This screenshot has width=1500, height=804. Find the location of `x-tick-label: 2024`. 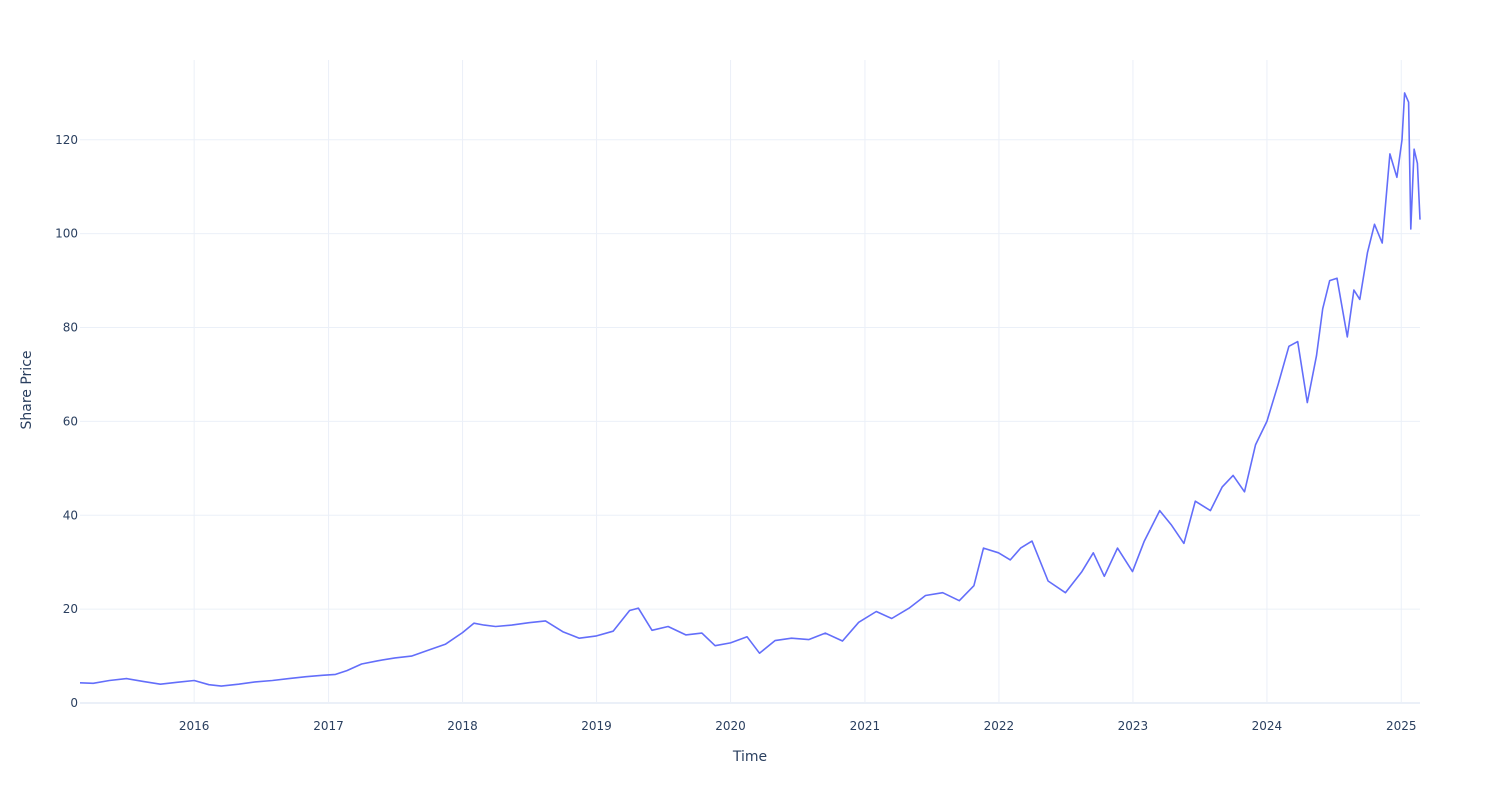

x-tick-label: 2024 is located at coordinates (1267, 726).